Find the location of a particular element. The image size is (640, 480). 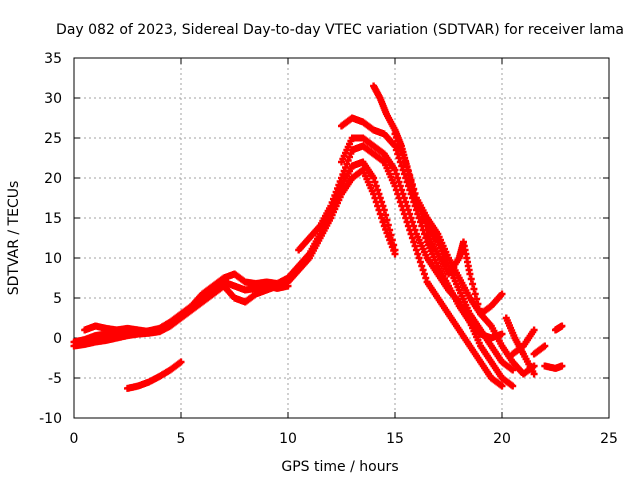

x-tick-label: 25 is located at coordinates (609, 439).